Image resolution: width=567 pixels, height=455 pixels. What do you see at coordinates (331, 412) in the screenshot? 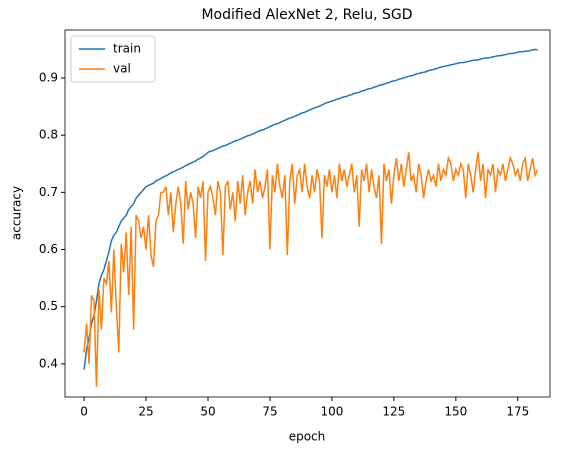
I see `x-tick-label: 100` at bounding box center [331, 412].